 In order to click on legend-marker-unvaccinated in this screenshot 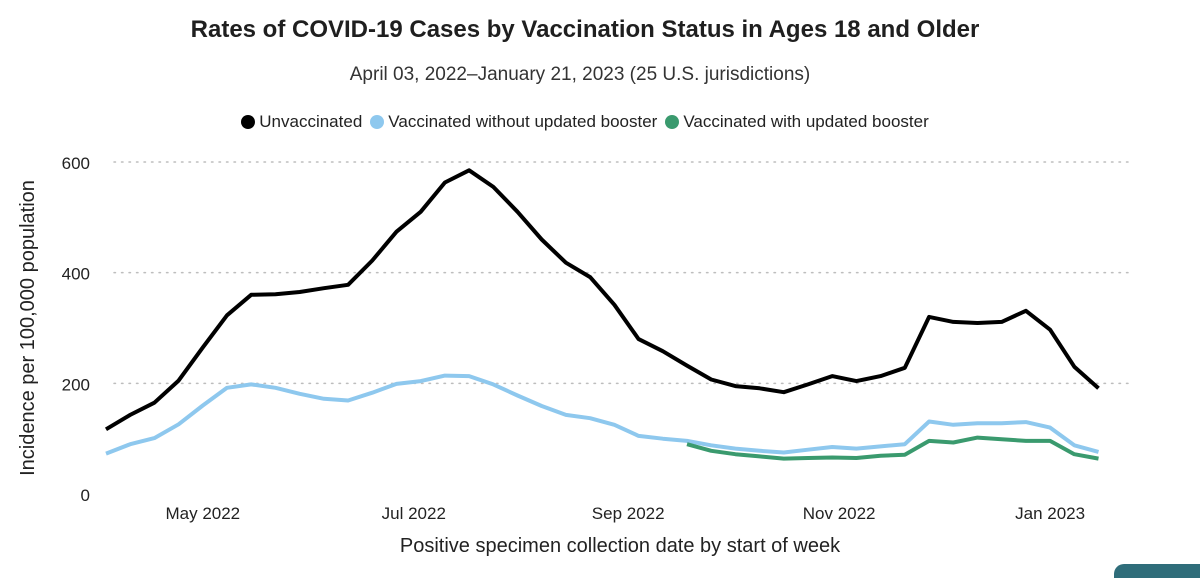, I will do `click(248, 122)`.